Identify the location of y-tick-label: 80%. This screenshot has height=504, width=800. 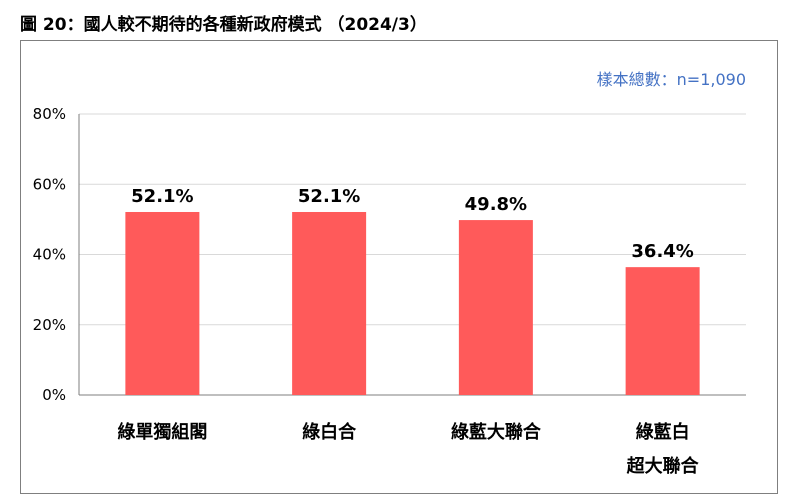
(49, 114).